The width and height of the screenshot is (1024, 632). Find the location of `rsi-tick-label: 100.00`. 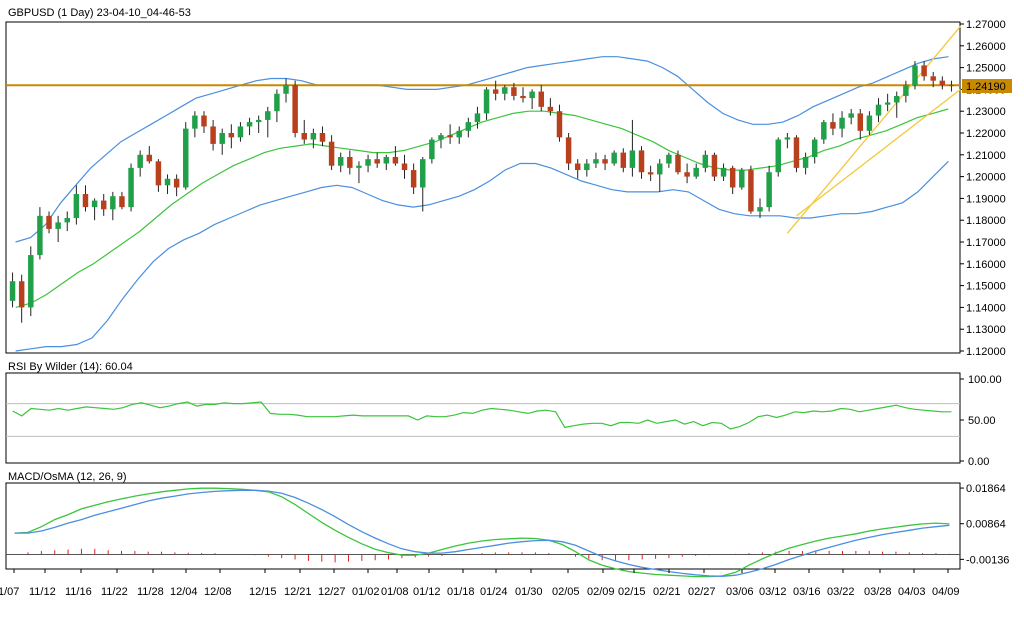

rsi-tick-label: 100.00 is located at coordinates (985, 380).